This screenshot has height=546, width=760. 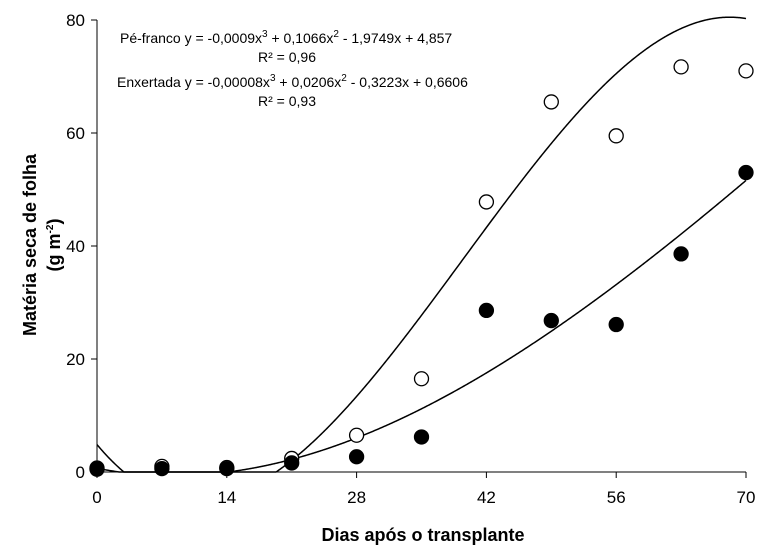 I want to click on y-tick-label: 20, so click(x=75, y=359).